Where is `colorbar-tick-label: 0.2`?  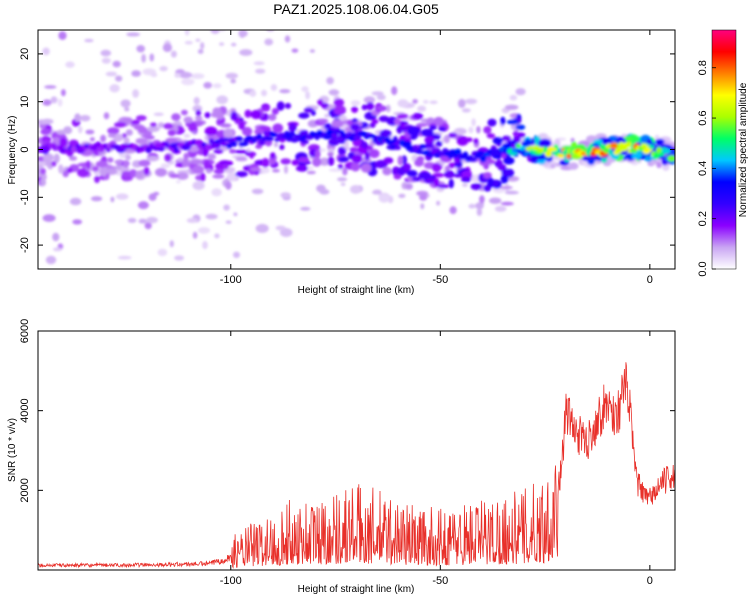 colorbar-tick-label: 0.2 is located at coordinates (703, 218).